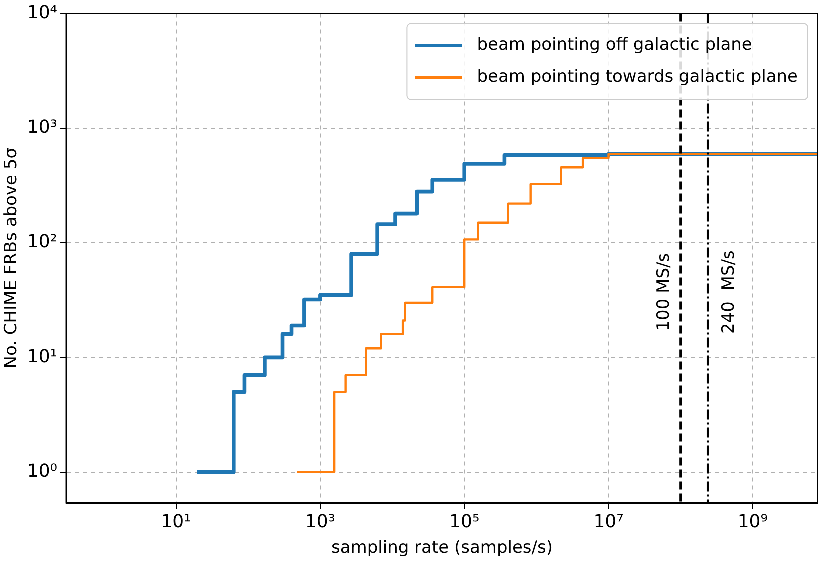  I want to click on x-tick-label: 10¹, so click(176, 521).